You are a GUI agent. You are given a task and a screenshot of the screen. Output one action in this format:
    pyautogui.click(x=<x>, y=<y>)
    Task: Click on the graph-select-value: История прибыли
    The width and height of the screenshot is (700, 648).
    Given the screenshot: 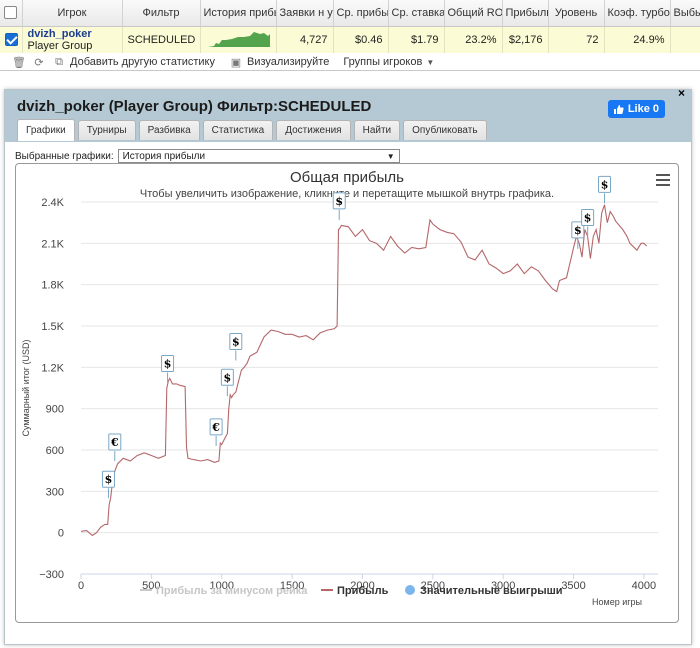 What is the action you would take?
    pyautogui.click(x=164, y=156)
    